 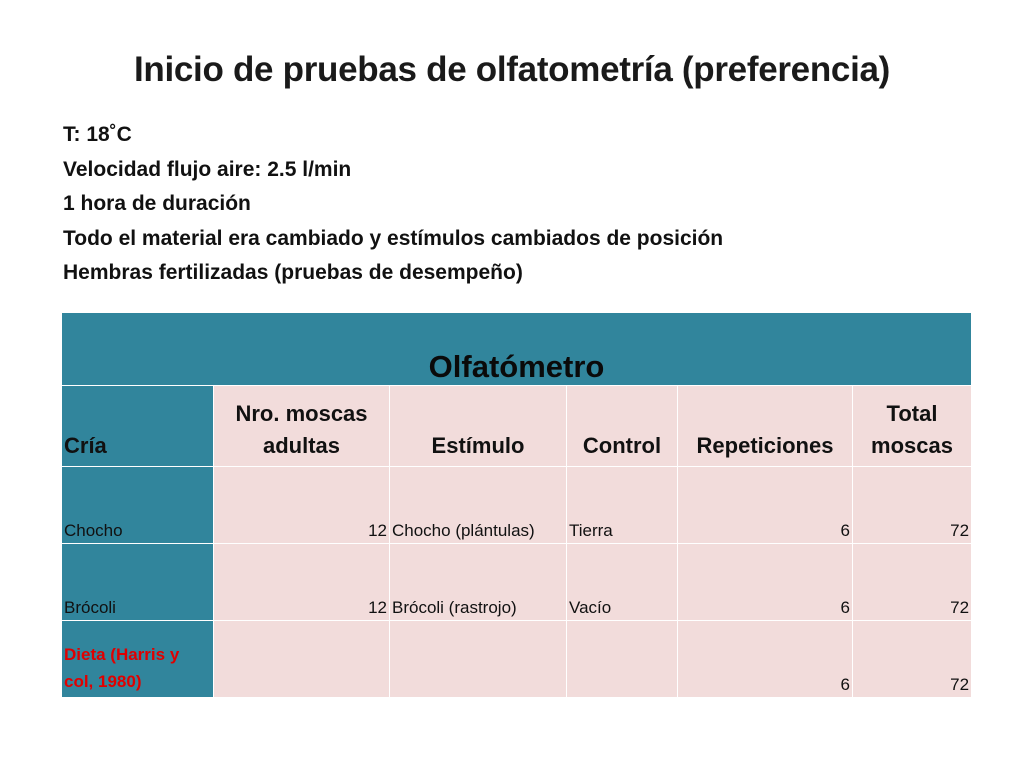 What do you see at coordinates (103, 681) in the screenshot?
I see `row-cria-line2: col, 1980)` at bounding box center [103, 681].